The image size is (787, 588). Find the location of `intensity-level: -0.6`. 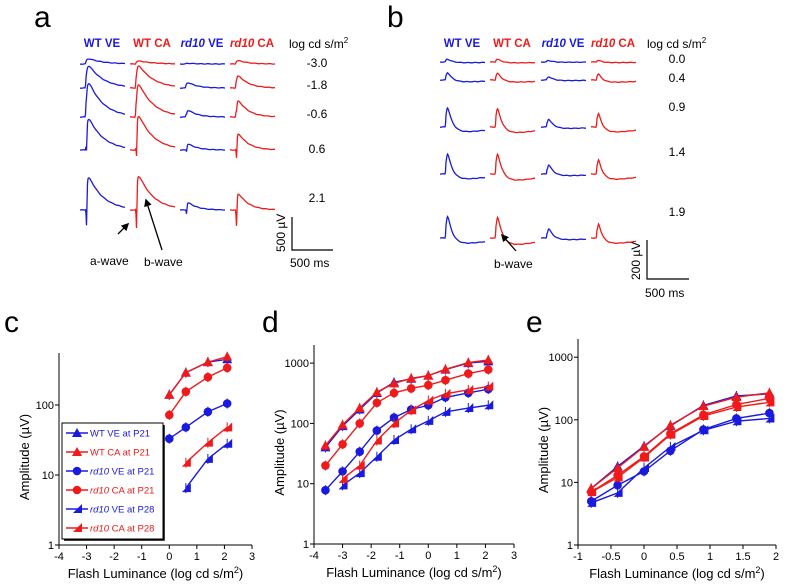

intensity-level: -0.6 is located at coordinates (317, 114).